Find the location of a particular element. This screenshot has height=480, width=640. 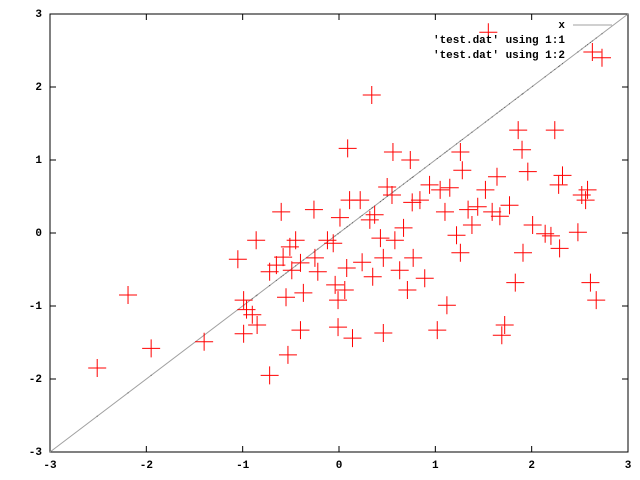

x-tick-label: -3 is located at coordinates (50, 466).